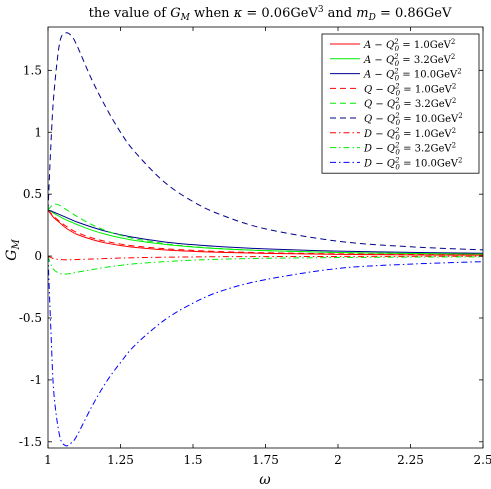 The width and height of the screenshot is (491, 489). What do you see at coordinates (413, 163) in the screenshot?
I see `legend-label: D − Q2 0 = 10.0GeV2` at bounding box center [413, 163].